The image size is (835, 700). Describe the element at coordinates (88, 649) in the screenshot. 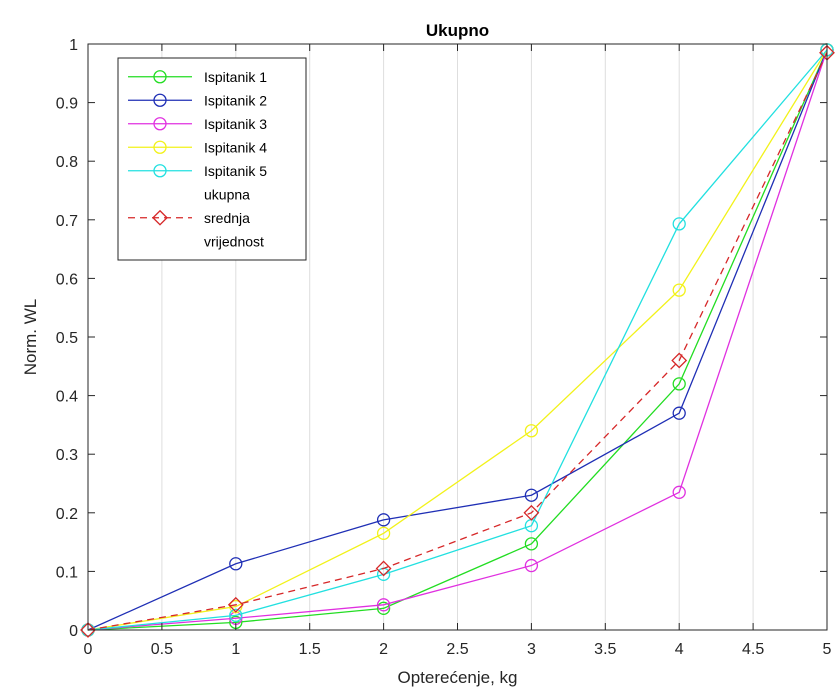

I see `x-tick-label: 0` at that location.